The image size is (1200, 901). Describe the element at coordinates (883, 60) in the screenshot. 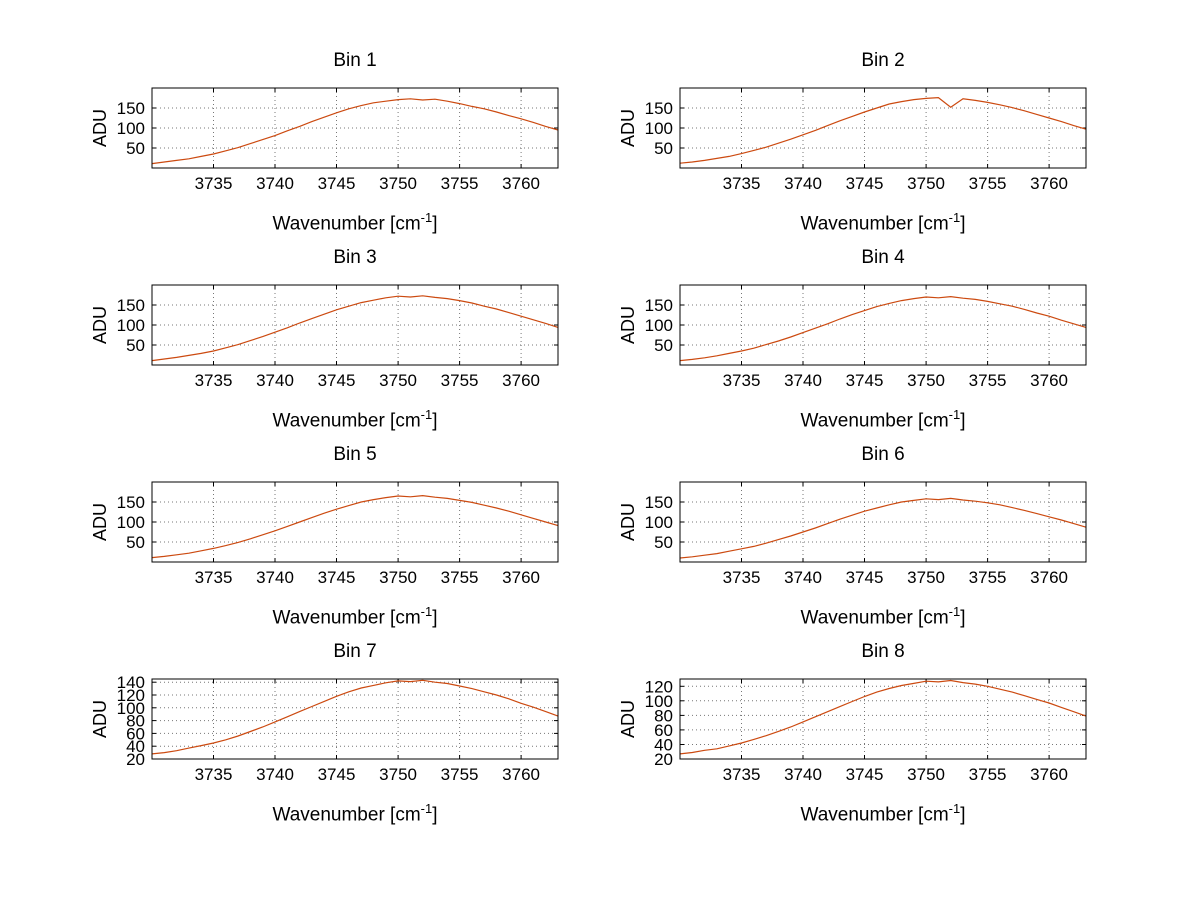

I see `plot-title: Bin 2` at that location.